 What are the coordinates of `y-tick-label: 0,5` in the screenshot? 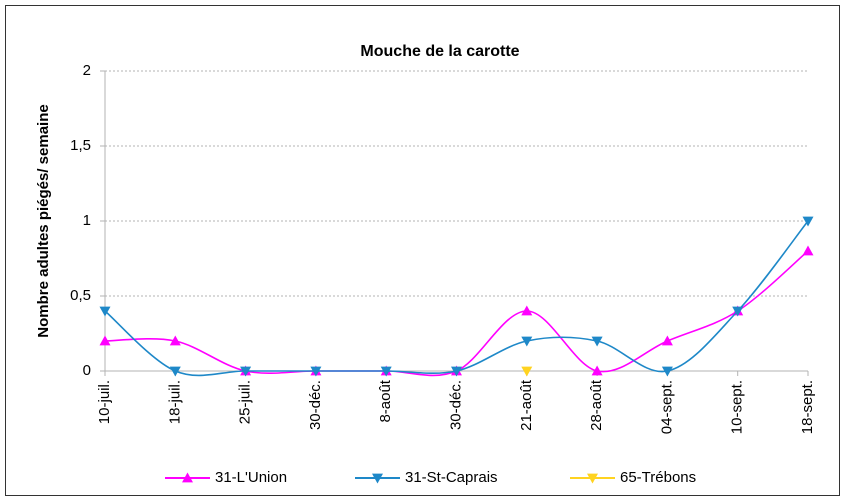 It's located at (80, 295).